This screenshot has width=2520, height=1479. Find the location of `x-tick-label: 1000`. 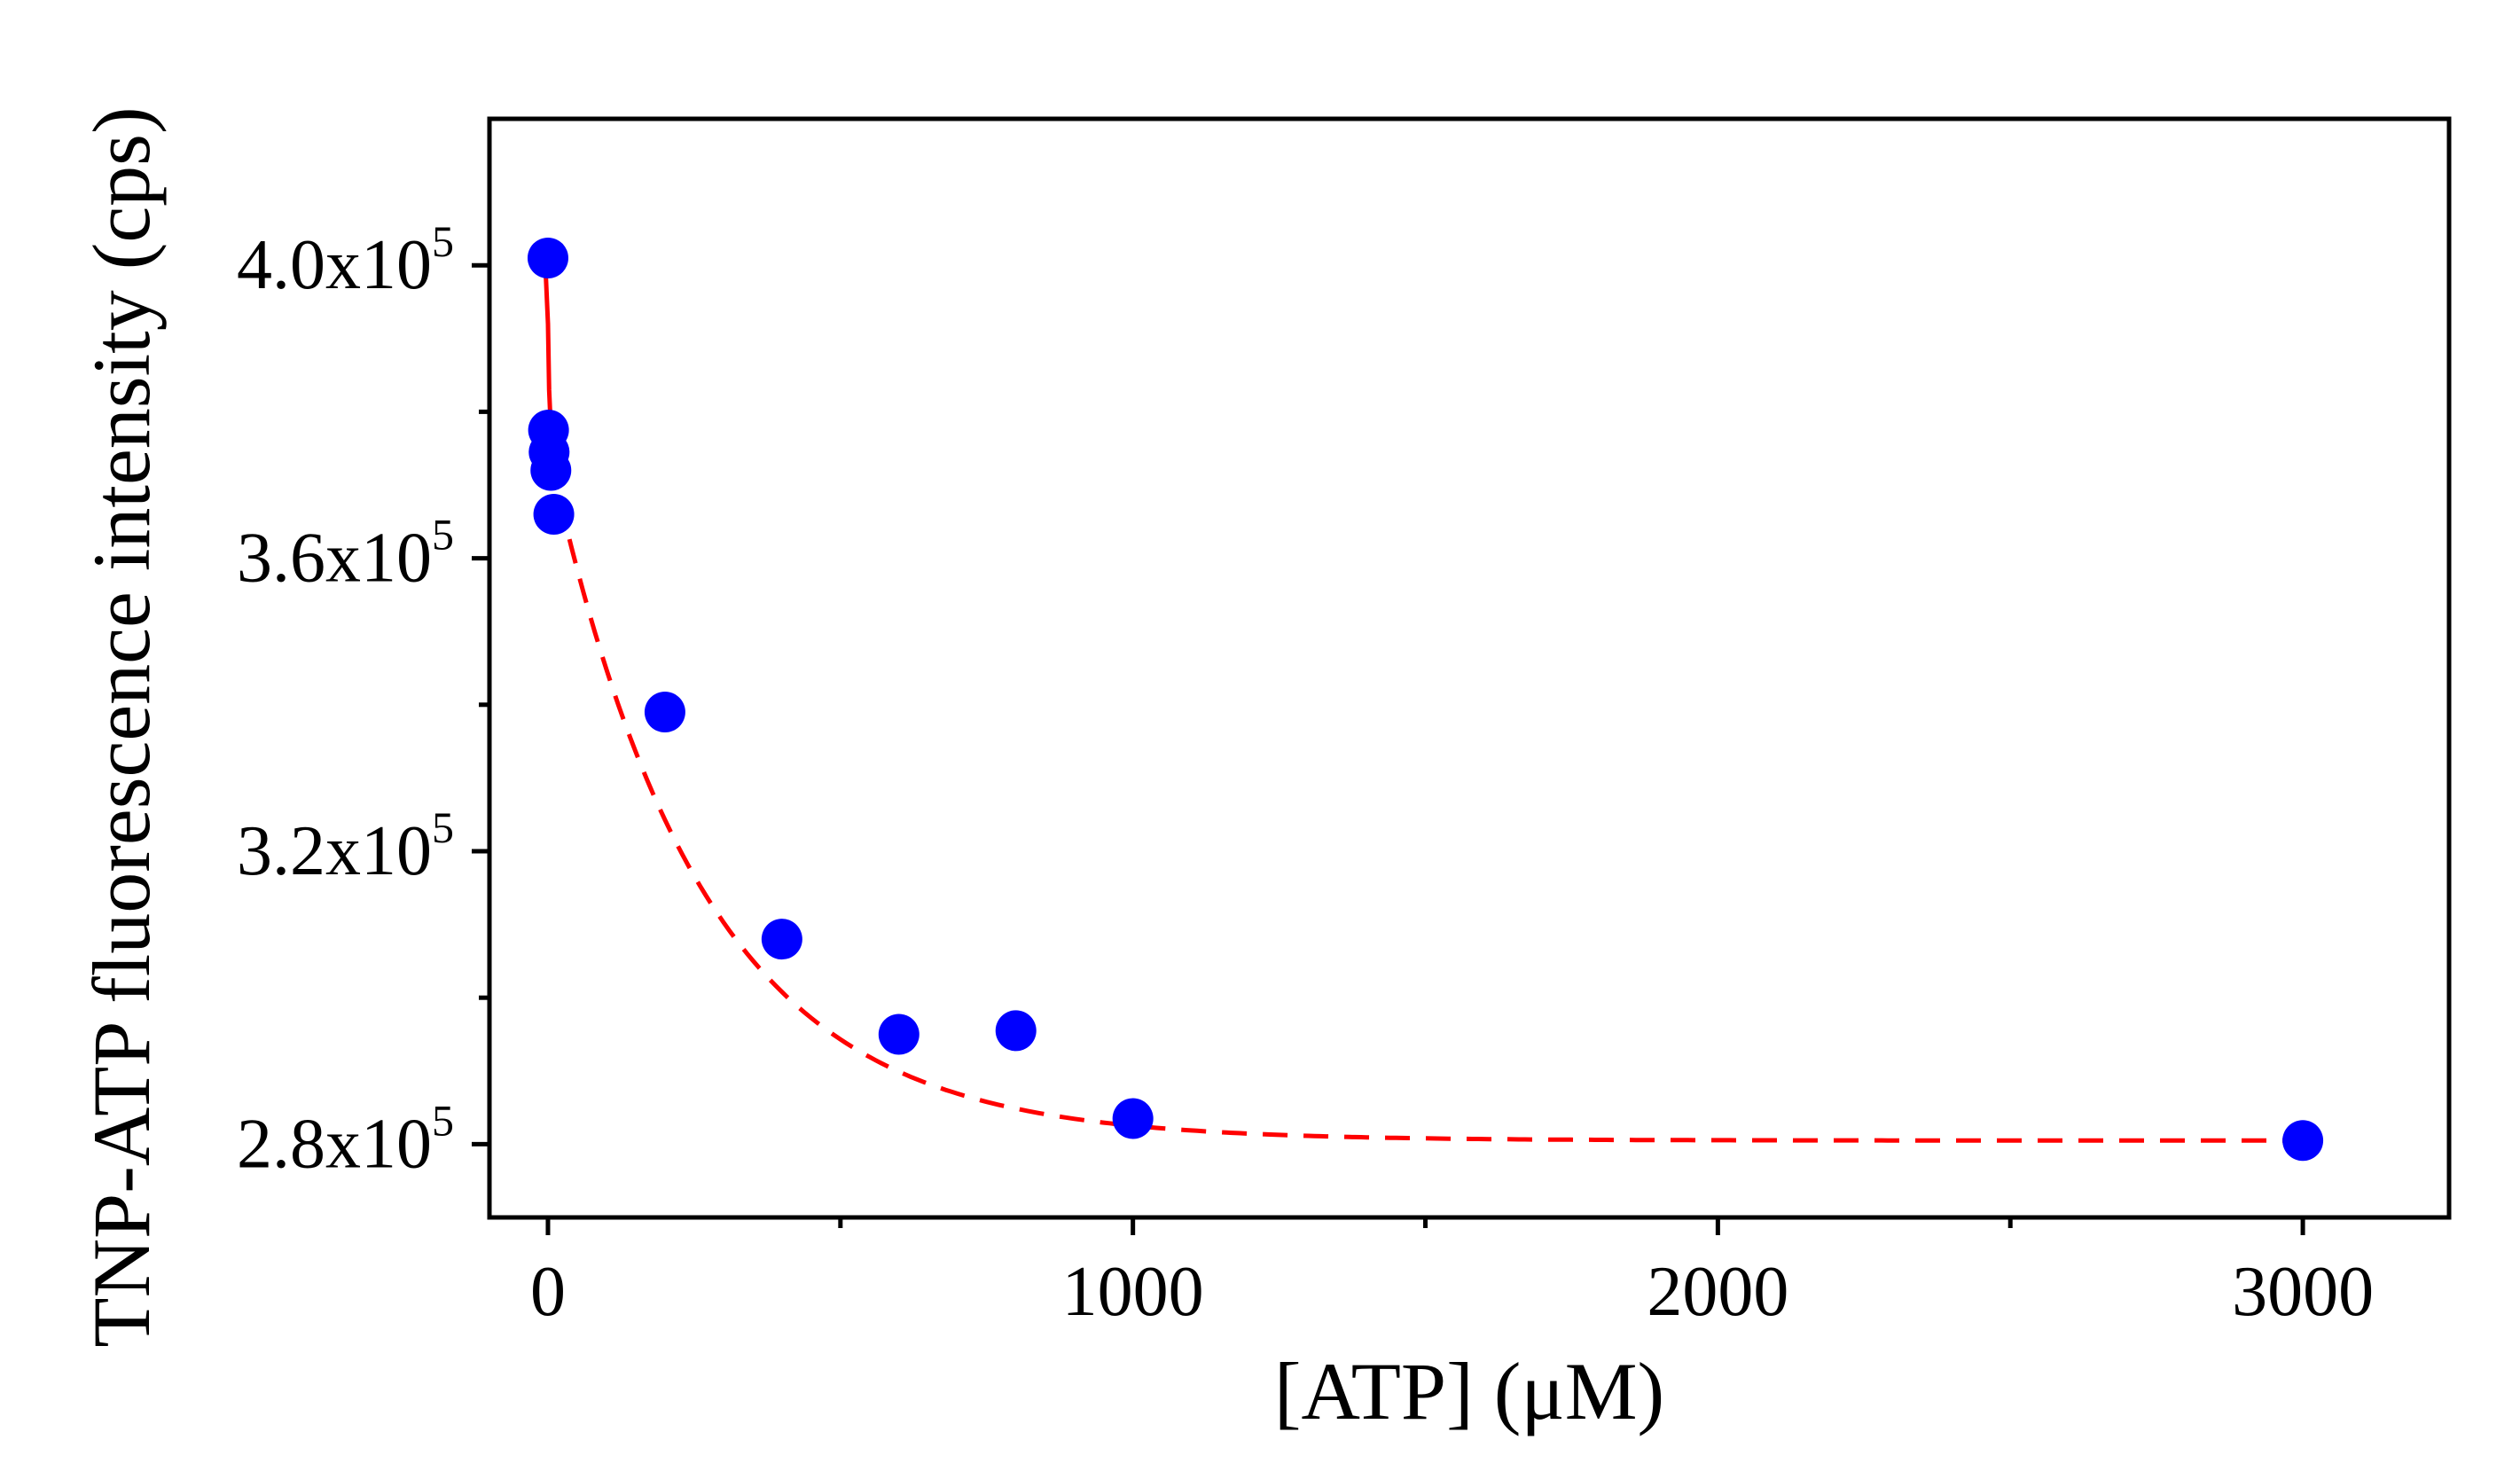

x-tick-label: 1000 is located at coordinates (1133, 1292).